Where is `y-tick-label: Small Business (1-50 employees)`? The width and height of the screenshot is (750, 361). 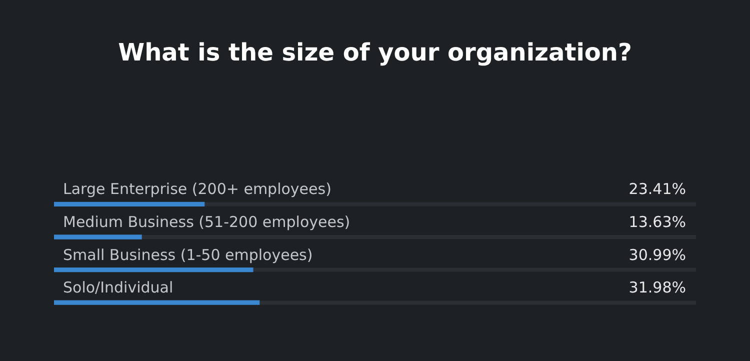
y-tick-label: Small Business (1-50 employees) is located at coordinates (188, 255).